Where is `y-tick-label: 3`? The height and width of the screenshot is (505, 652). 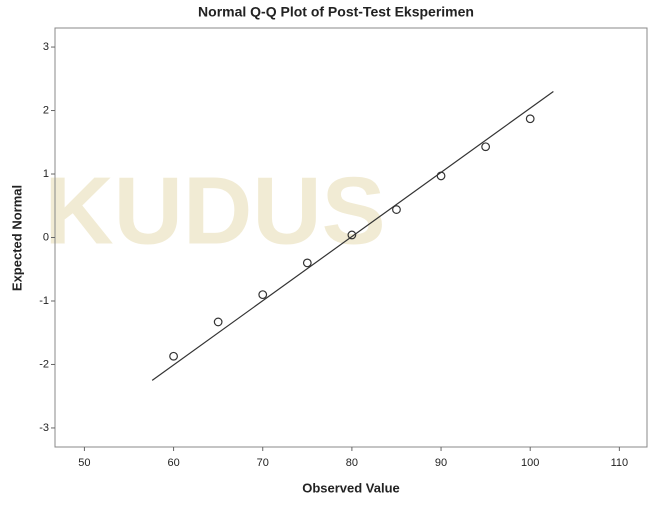 y-tick-label: 3 is located at coordinates (46, 47).